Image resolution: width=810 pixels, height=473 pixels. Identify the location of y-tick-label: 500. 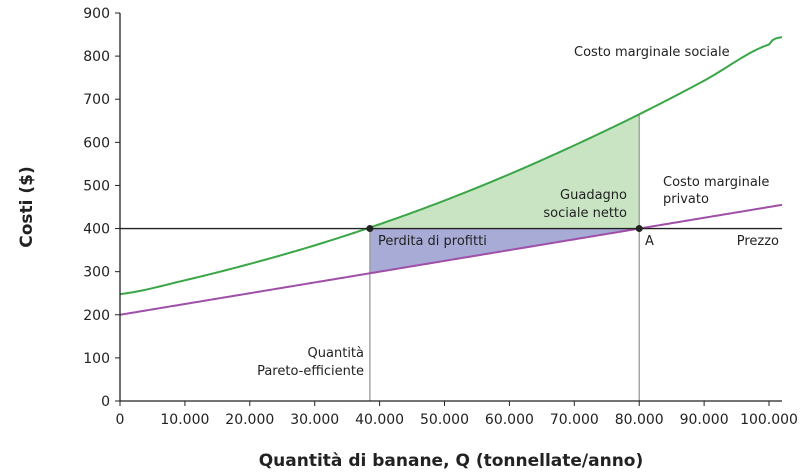
(96, 186).